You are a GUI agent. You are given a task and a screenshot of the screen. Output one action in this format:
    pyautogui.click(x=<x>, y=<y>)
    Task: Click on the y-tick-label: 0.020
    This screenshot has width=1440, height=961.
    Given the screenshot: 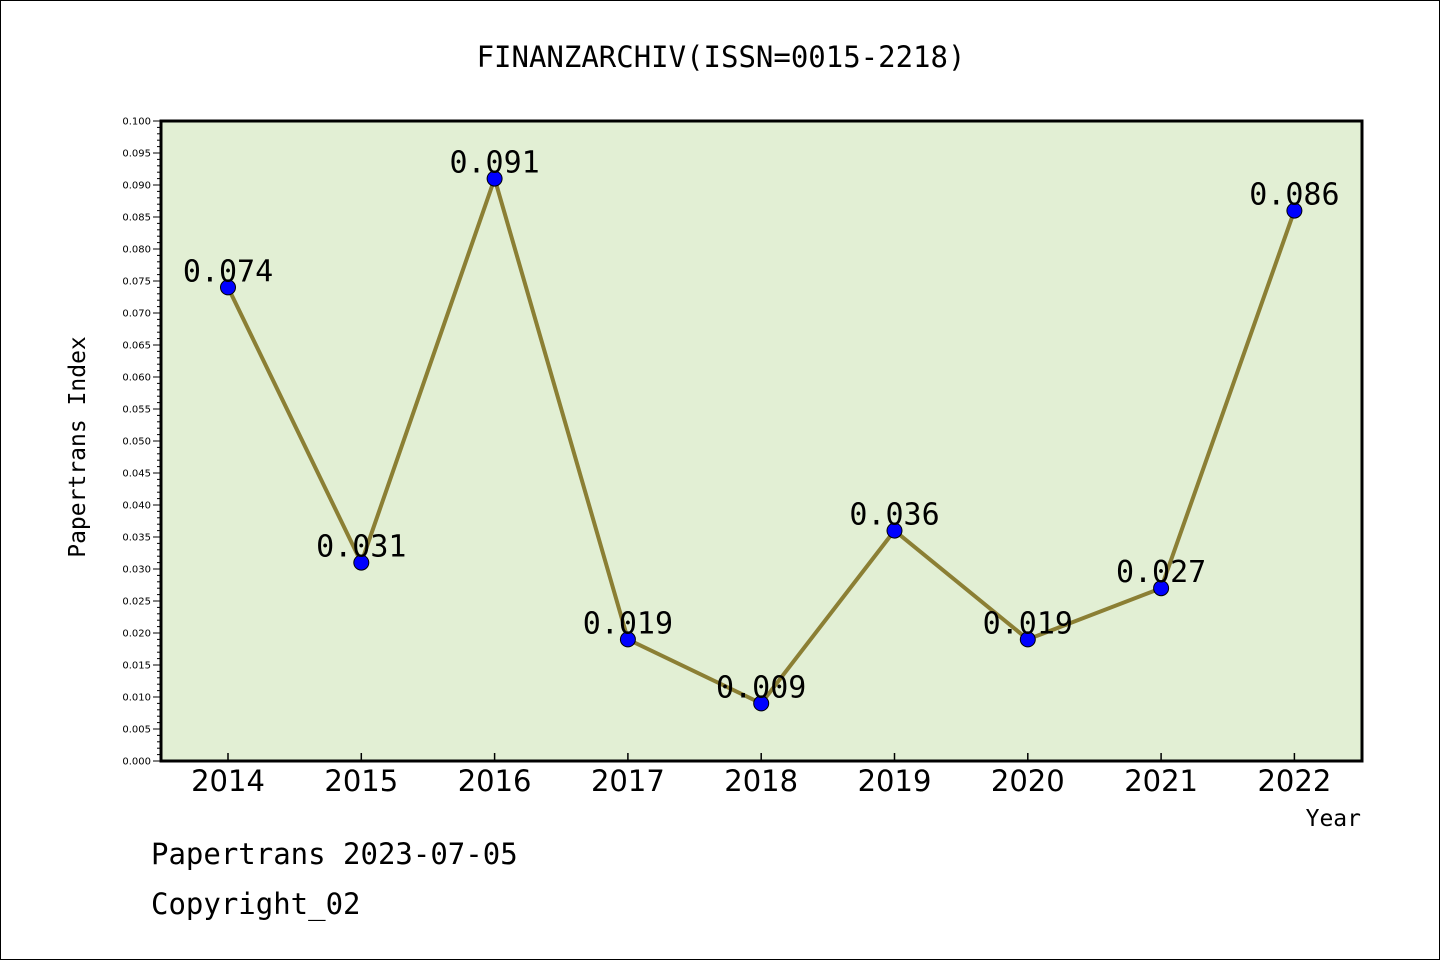 What is the action you would take?
    pyautogui.click(x=136, y=634)
    